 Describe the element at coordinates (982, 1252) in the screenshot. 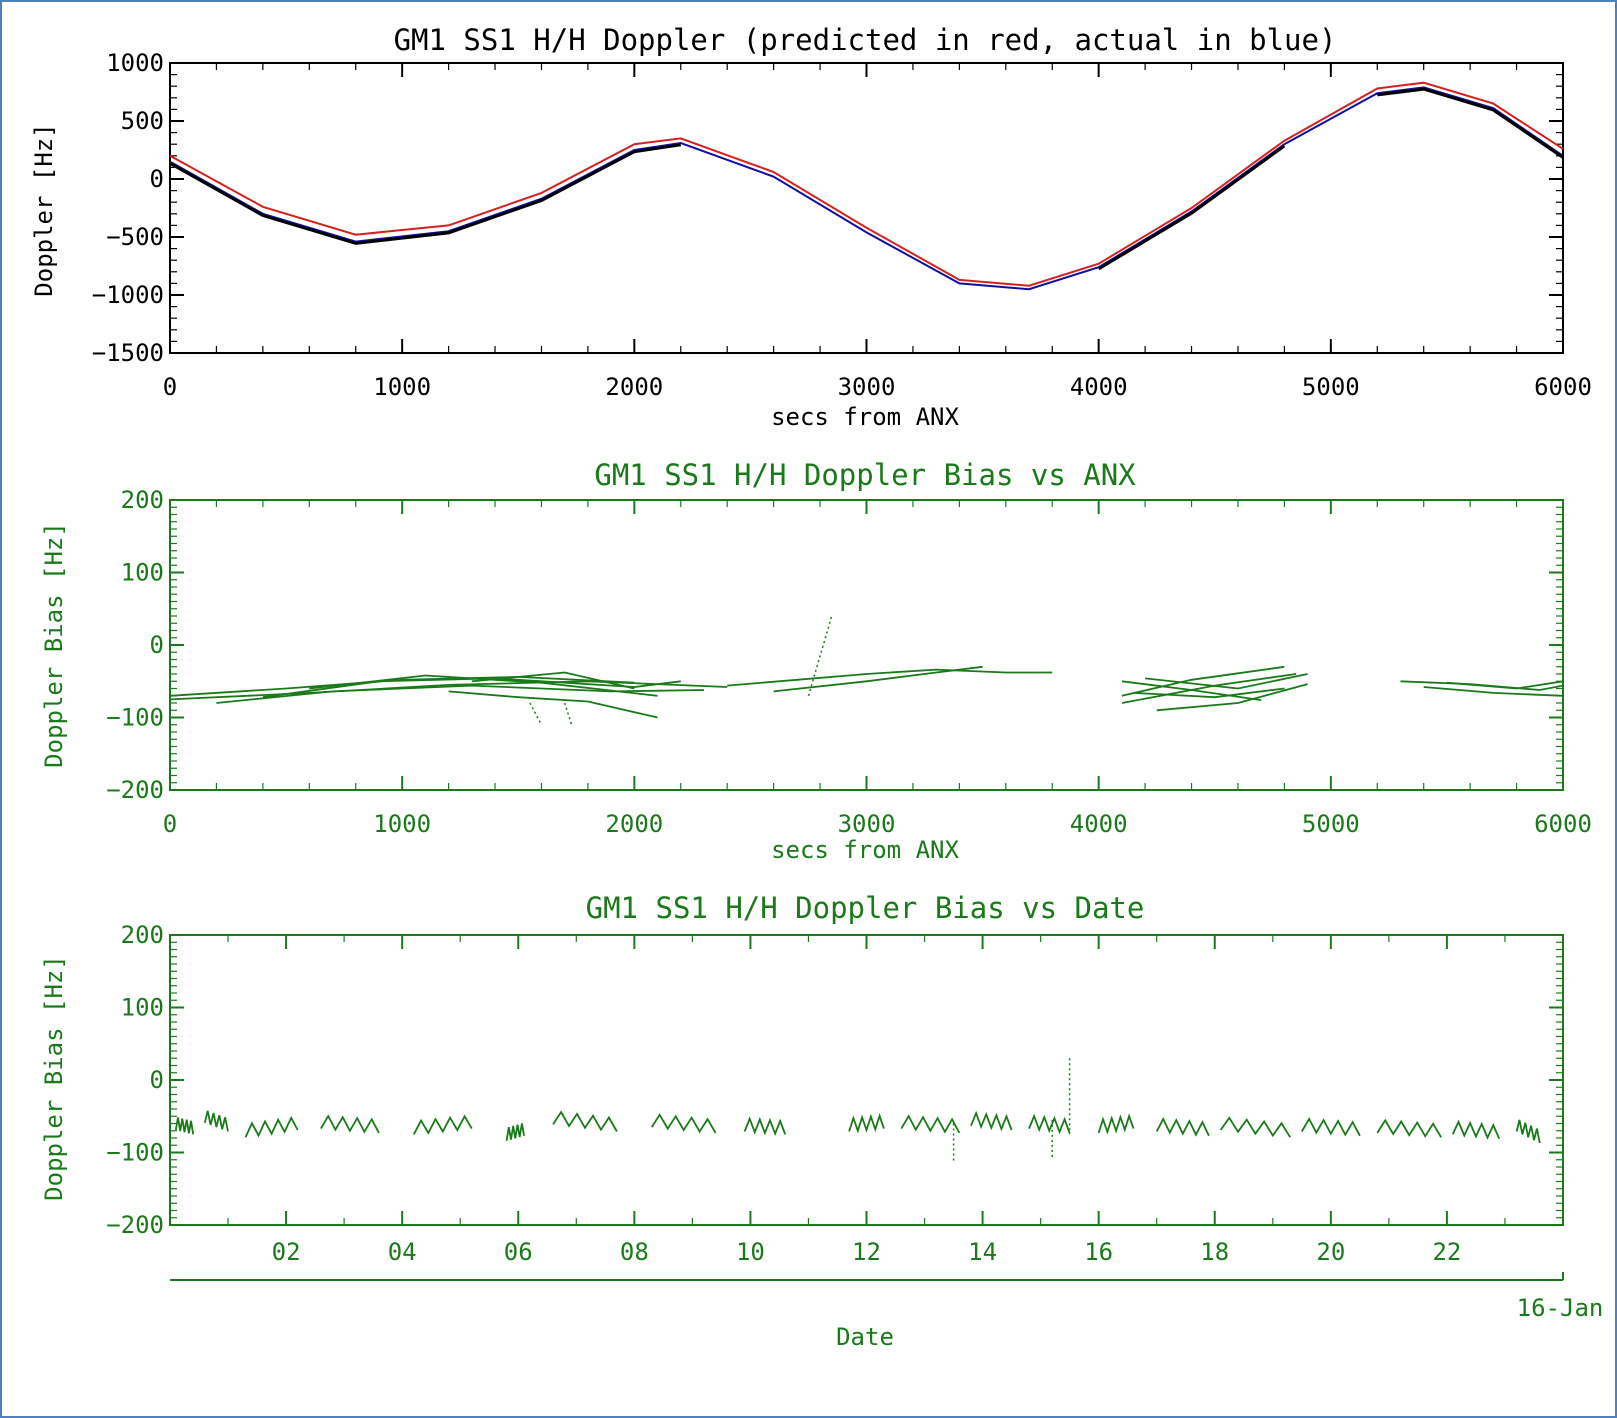

I see `x-tick-label: 14` at that location.